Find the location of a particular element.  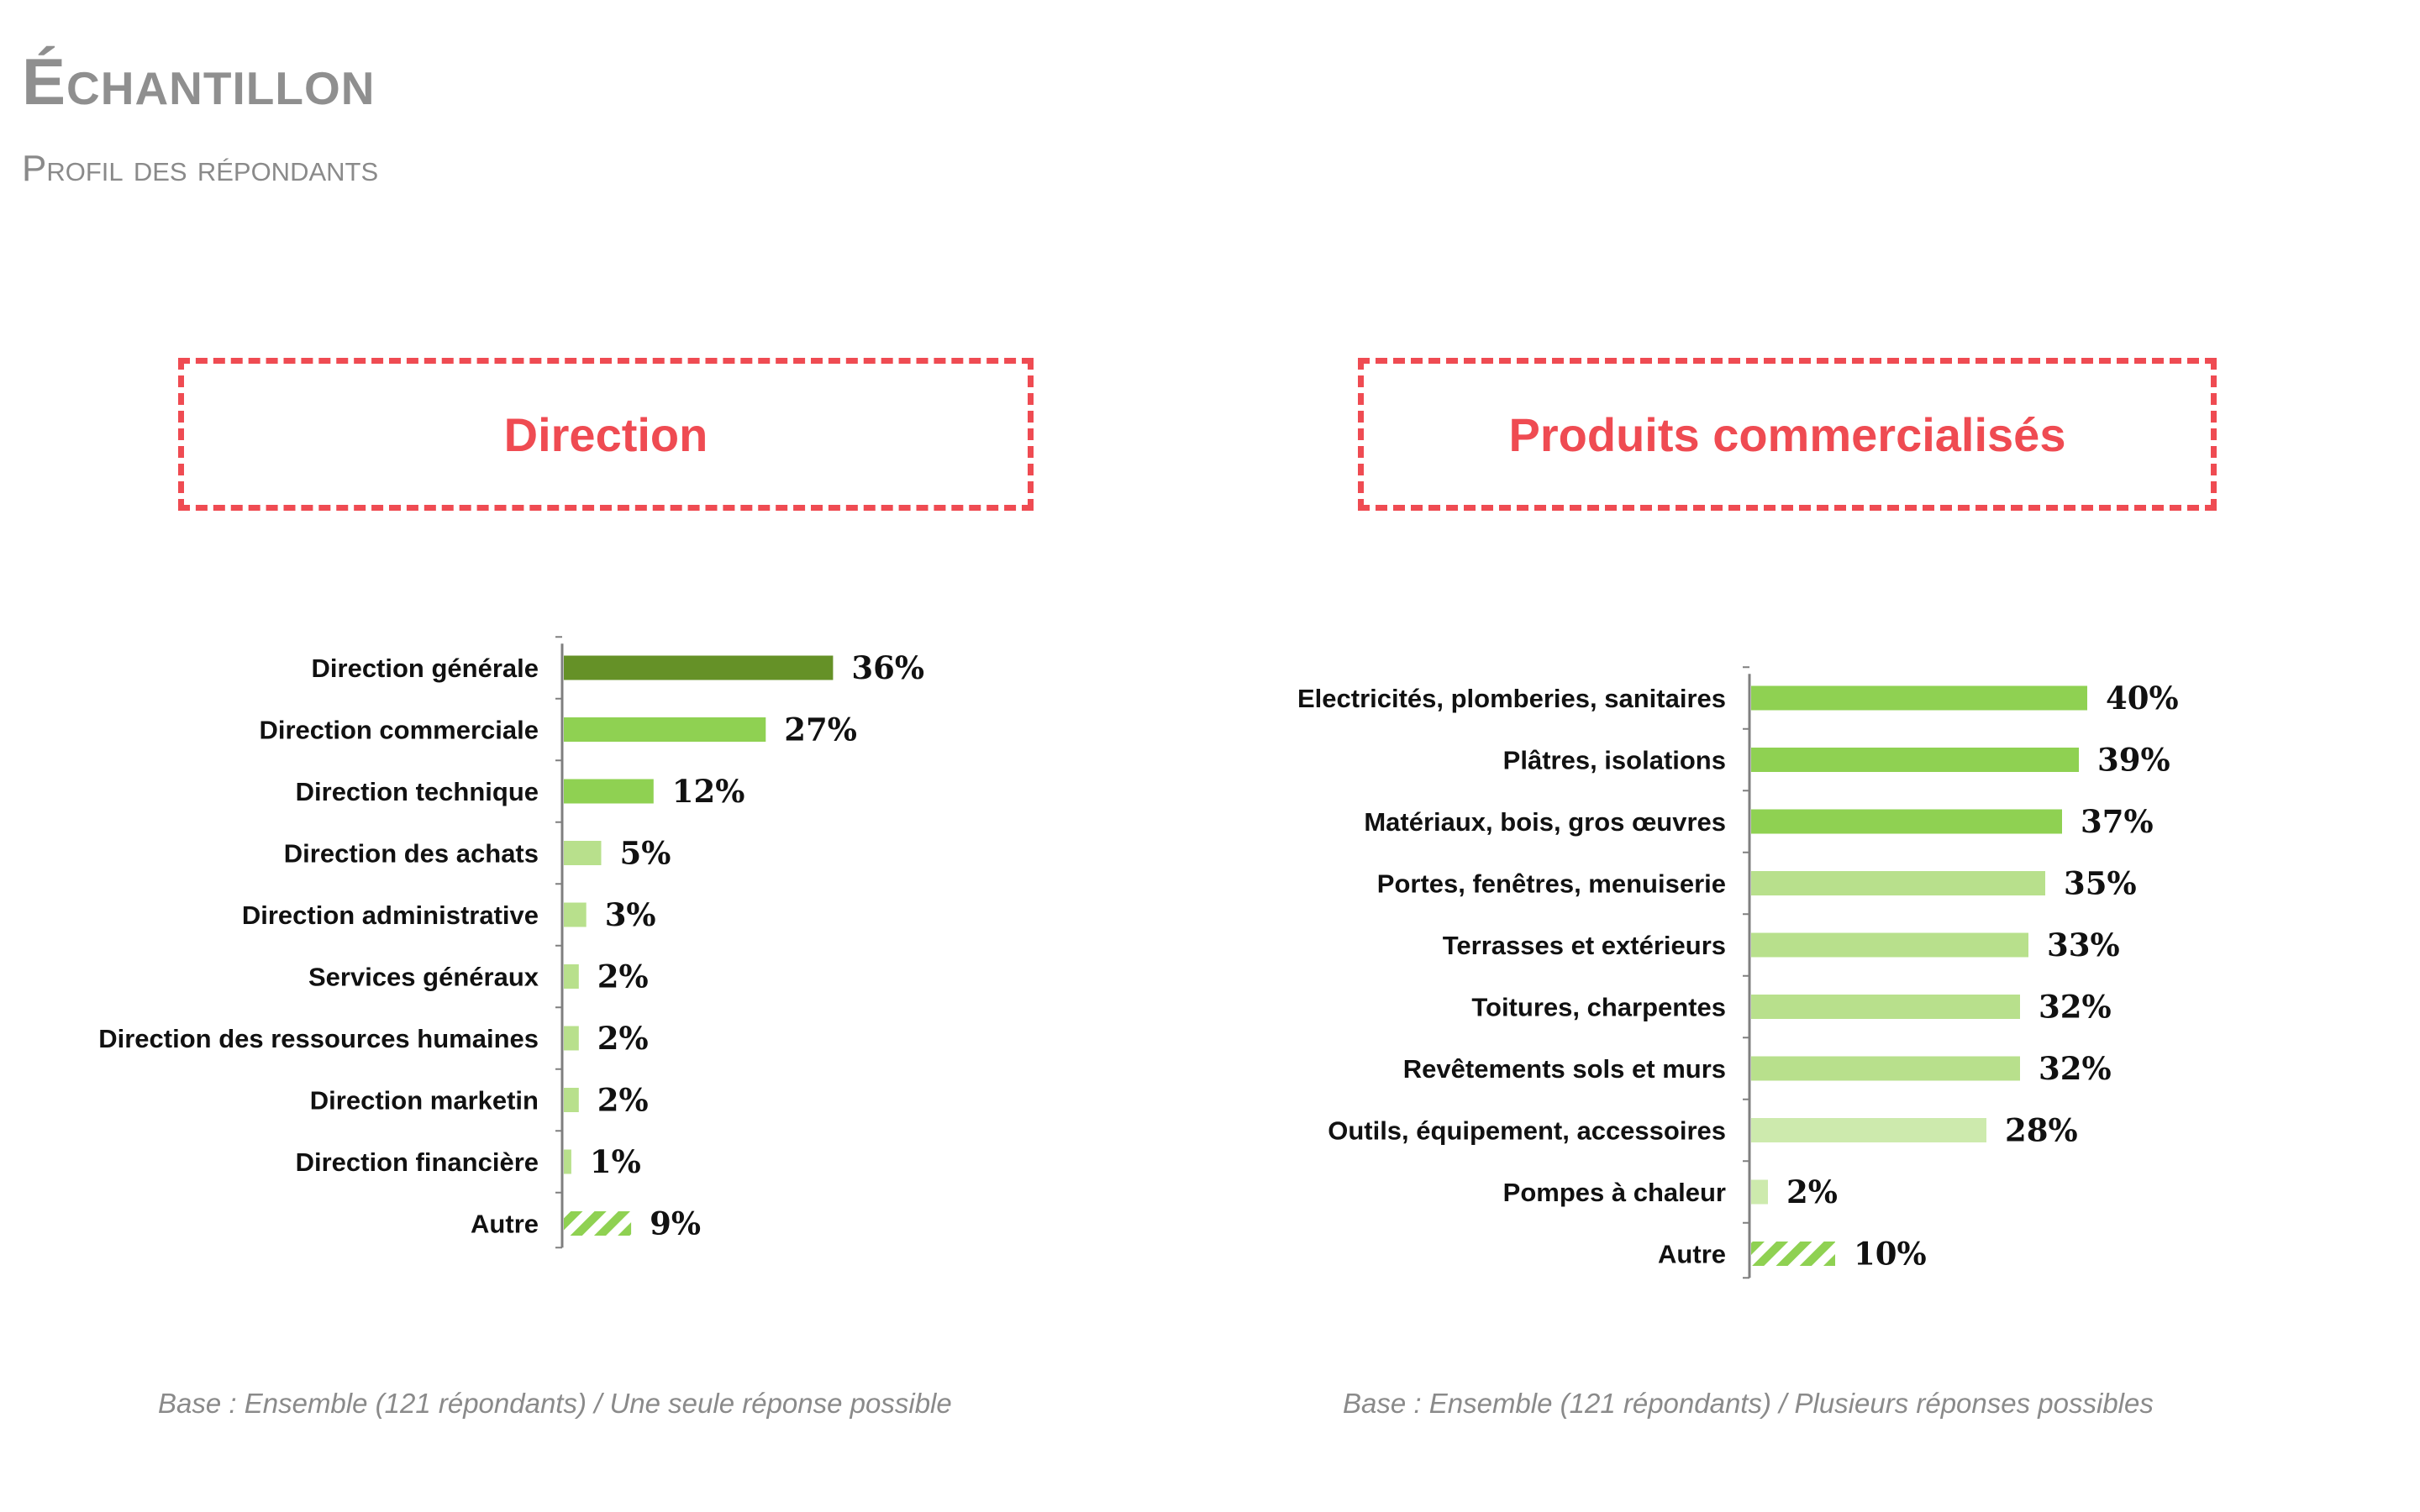

products-value-label: 10% is located at coordinates (1890, 1254).